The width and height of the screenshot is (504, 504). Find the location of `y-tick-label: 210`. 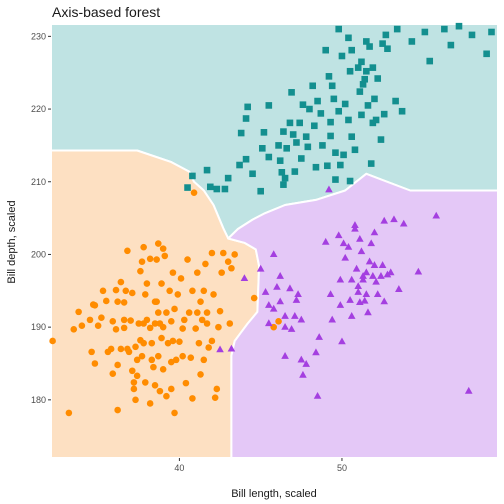

y-tick-label: 210 is located at coordinates (38, 182).